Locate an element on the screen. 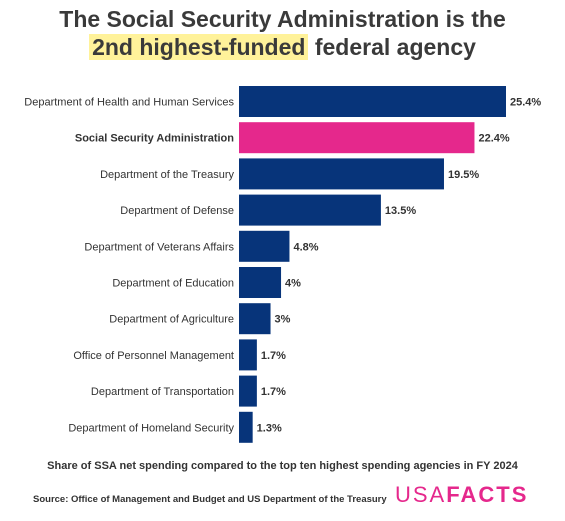 This screenshot has width=565, height=521. value-label: 22.4% is located at coordinates (493, 139).